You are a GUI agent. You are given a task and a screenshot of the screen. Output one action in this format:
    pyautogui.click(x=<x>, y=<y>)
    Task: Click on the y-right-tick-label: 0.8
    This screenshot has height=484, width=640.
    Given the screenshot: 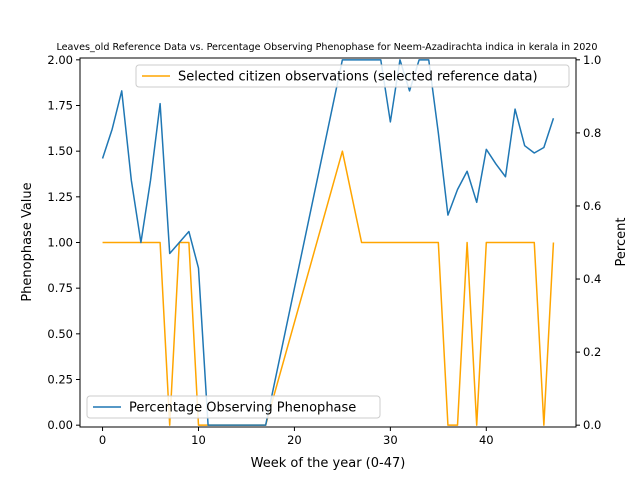 What is the action you would take?
    pyautogui.click(x=592, y=133)
    